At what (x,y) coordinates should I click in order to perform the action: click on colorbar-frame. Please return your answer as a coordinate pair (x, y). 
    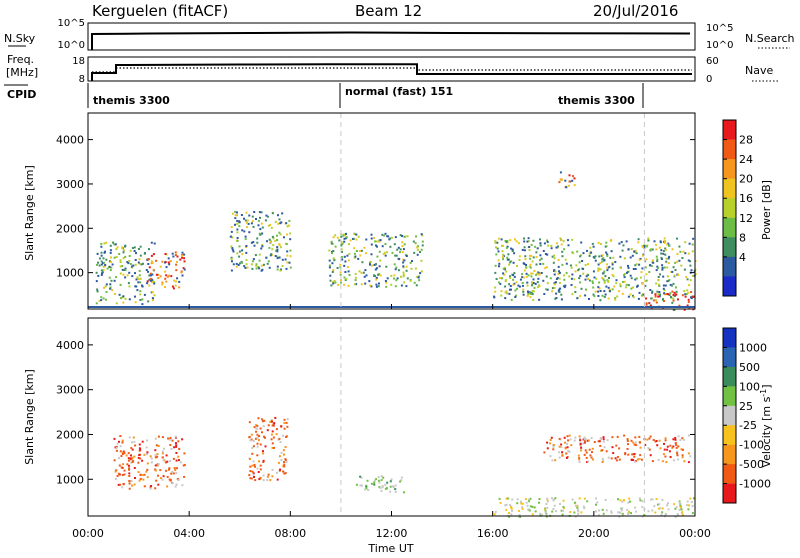
    Looking at the image, I should click on (729, 208).